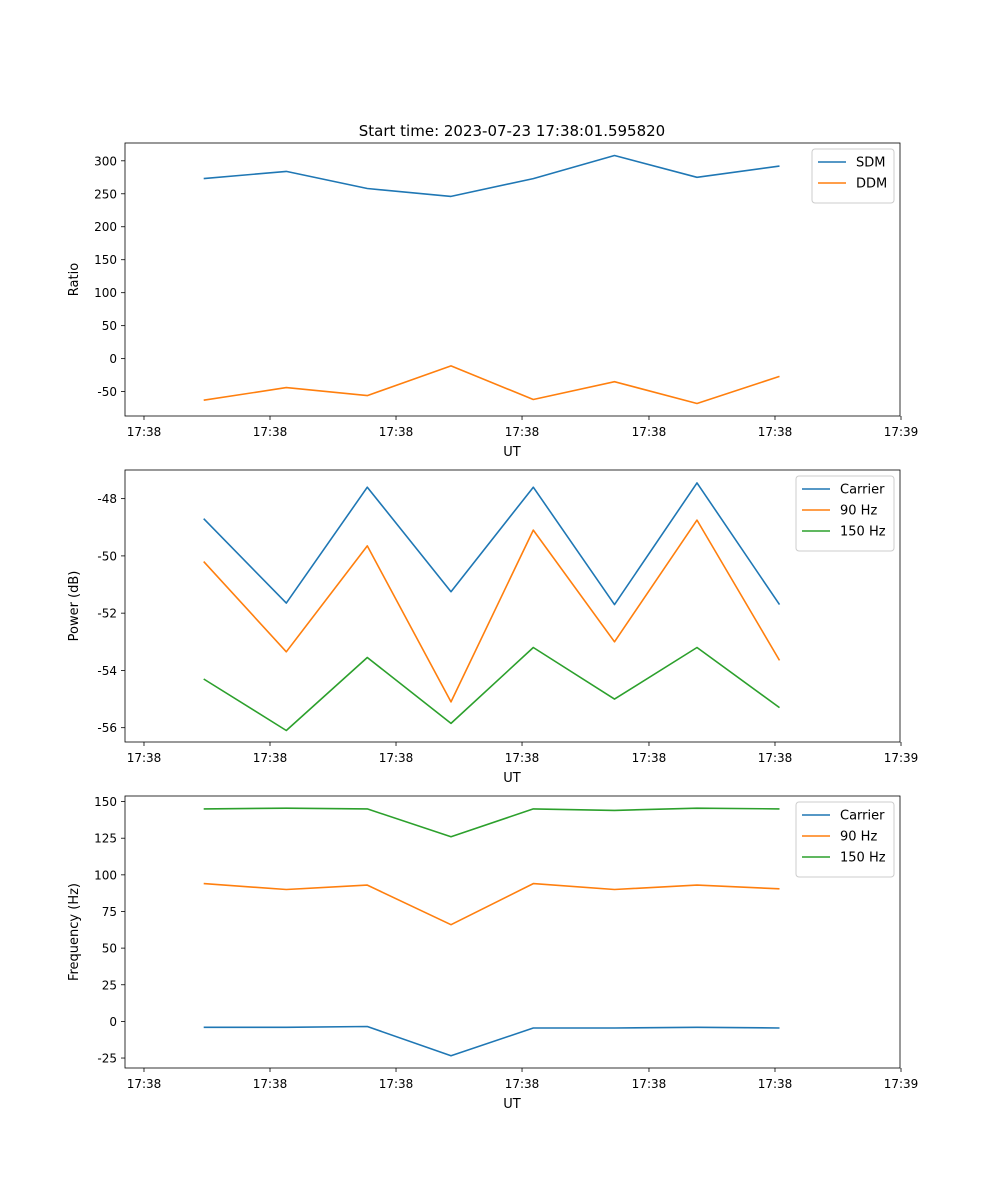 The height and width of the screenshot is (1200, 1000). I want to click on y-axis-label: Power (dB), so click(74, 606).